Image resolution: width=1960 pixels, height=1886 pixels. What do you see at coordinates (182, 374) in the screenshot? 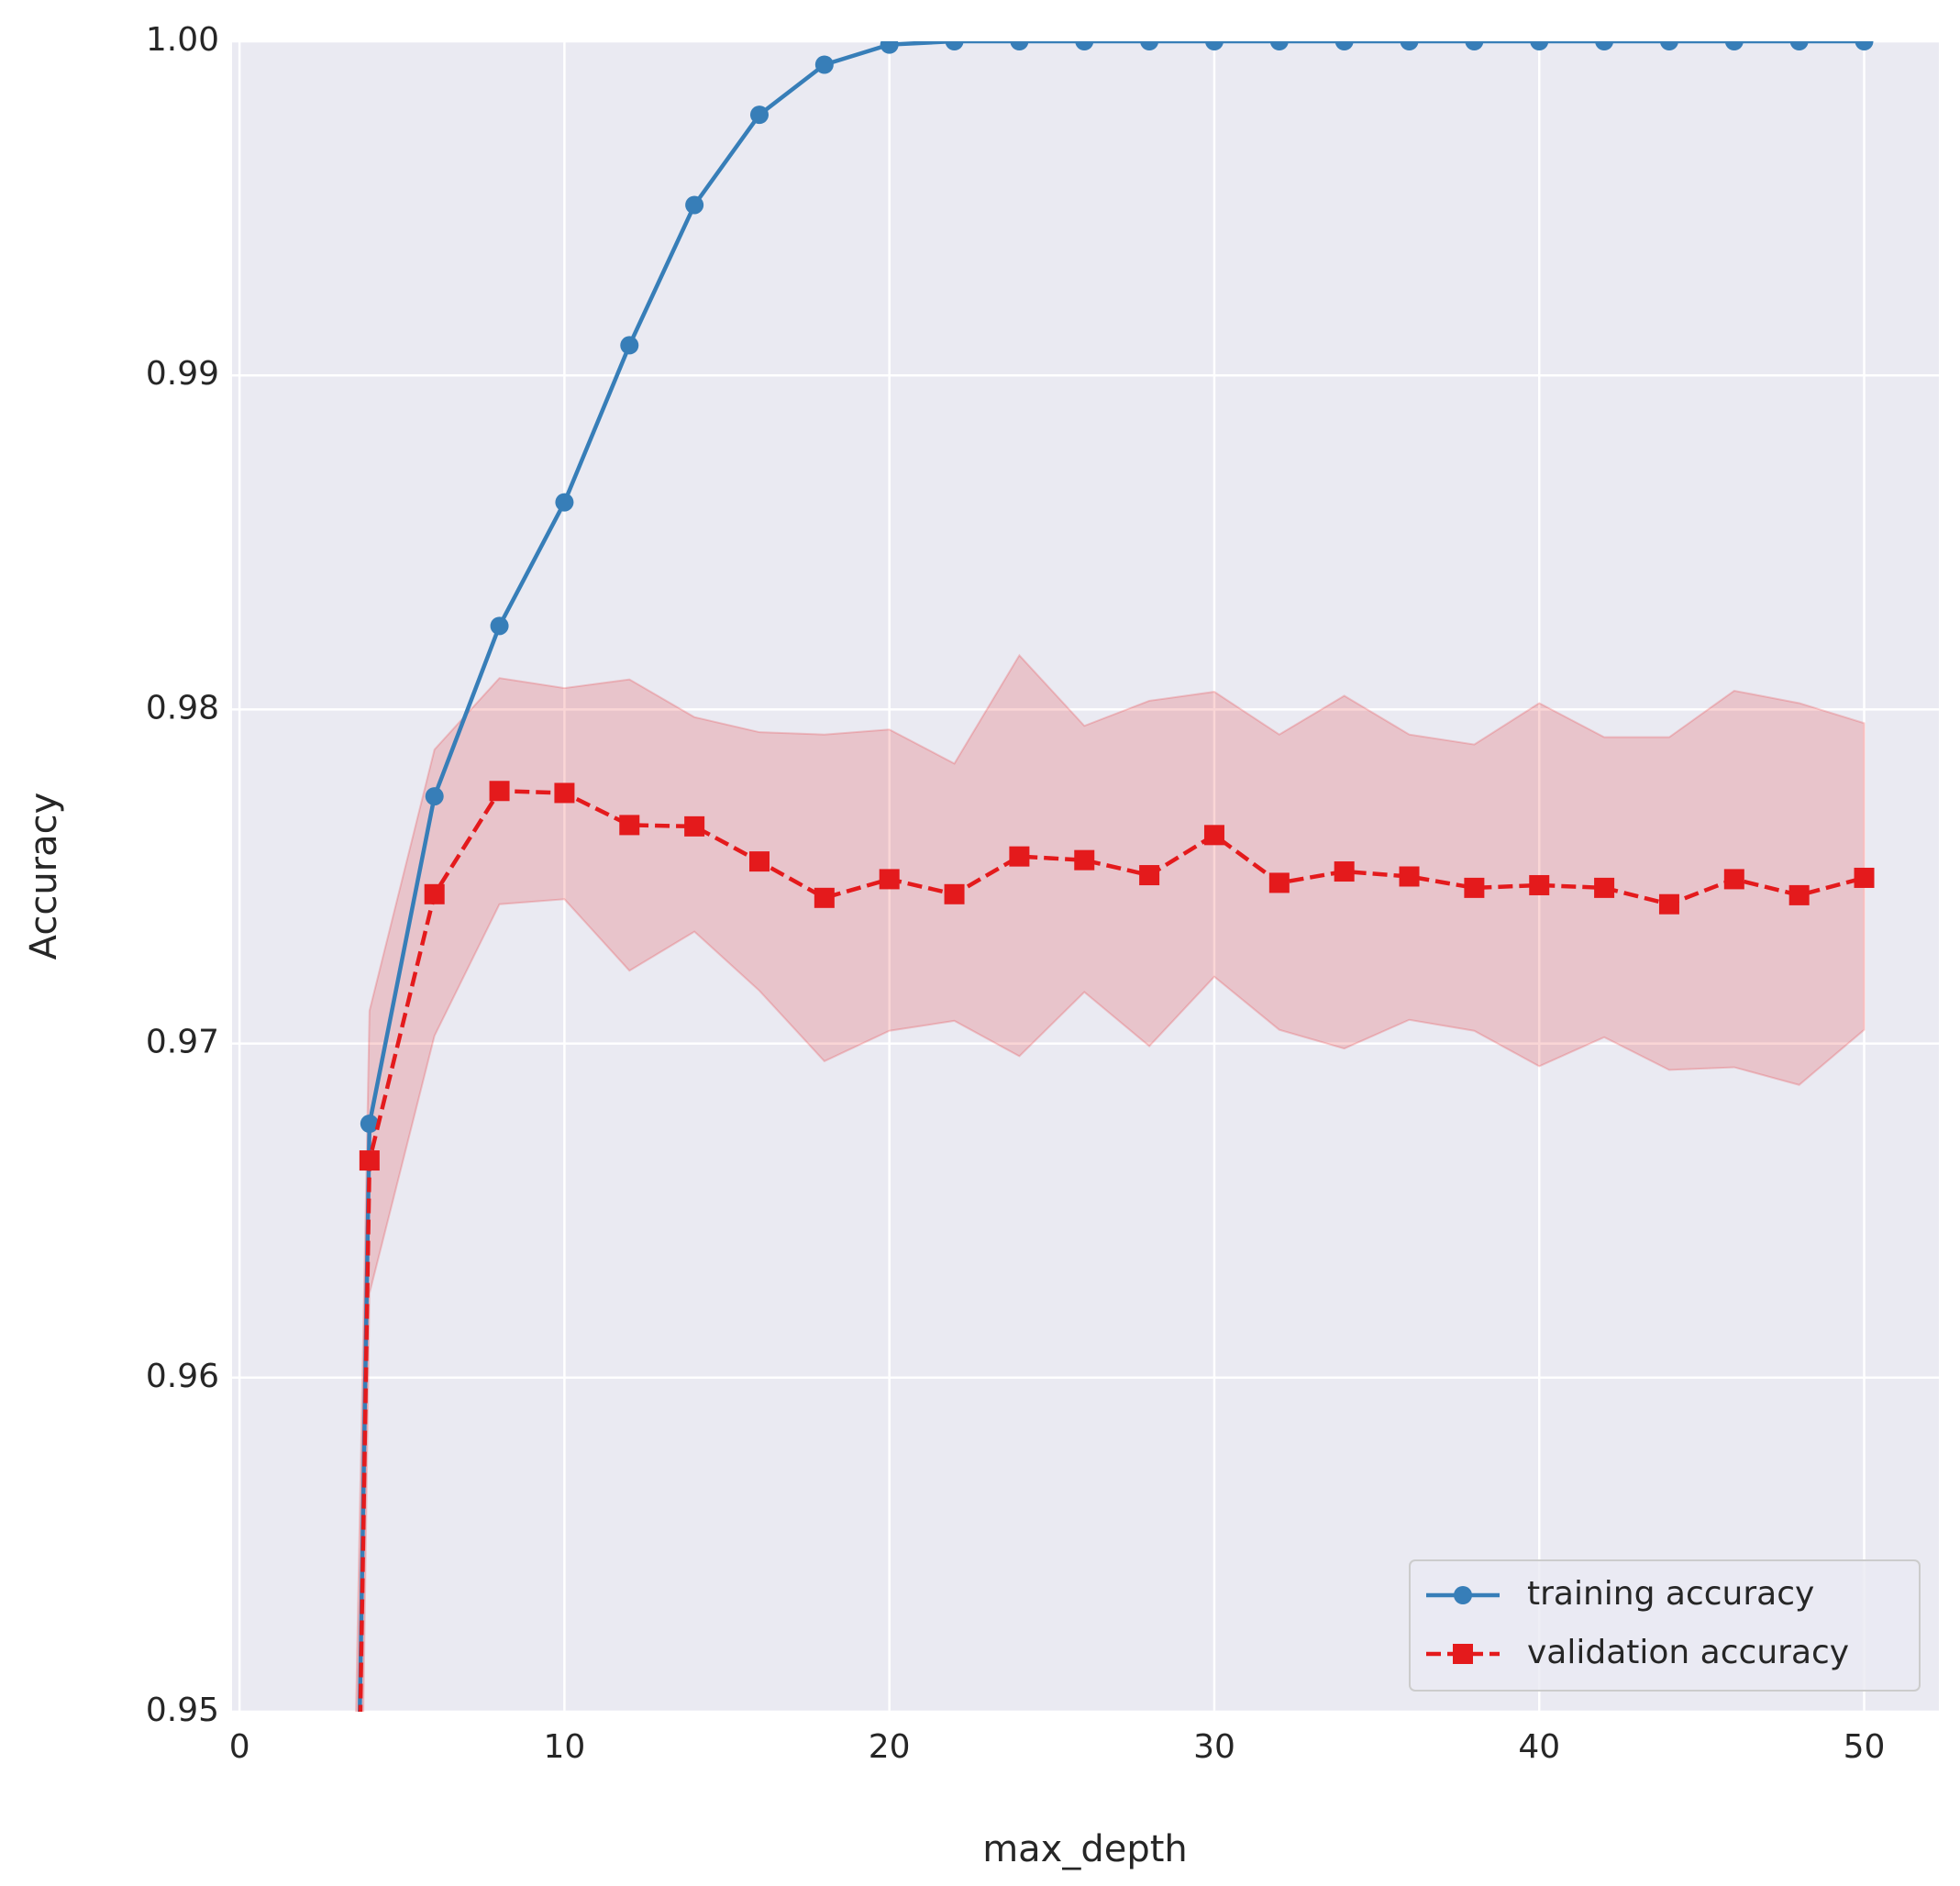
I see `y-tick-label: 0.99` at bounding box center [182, 374].